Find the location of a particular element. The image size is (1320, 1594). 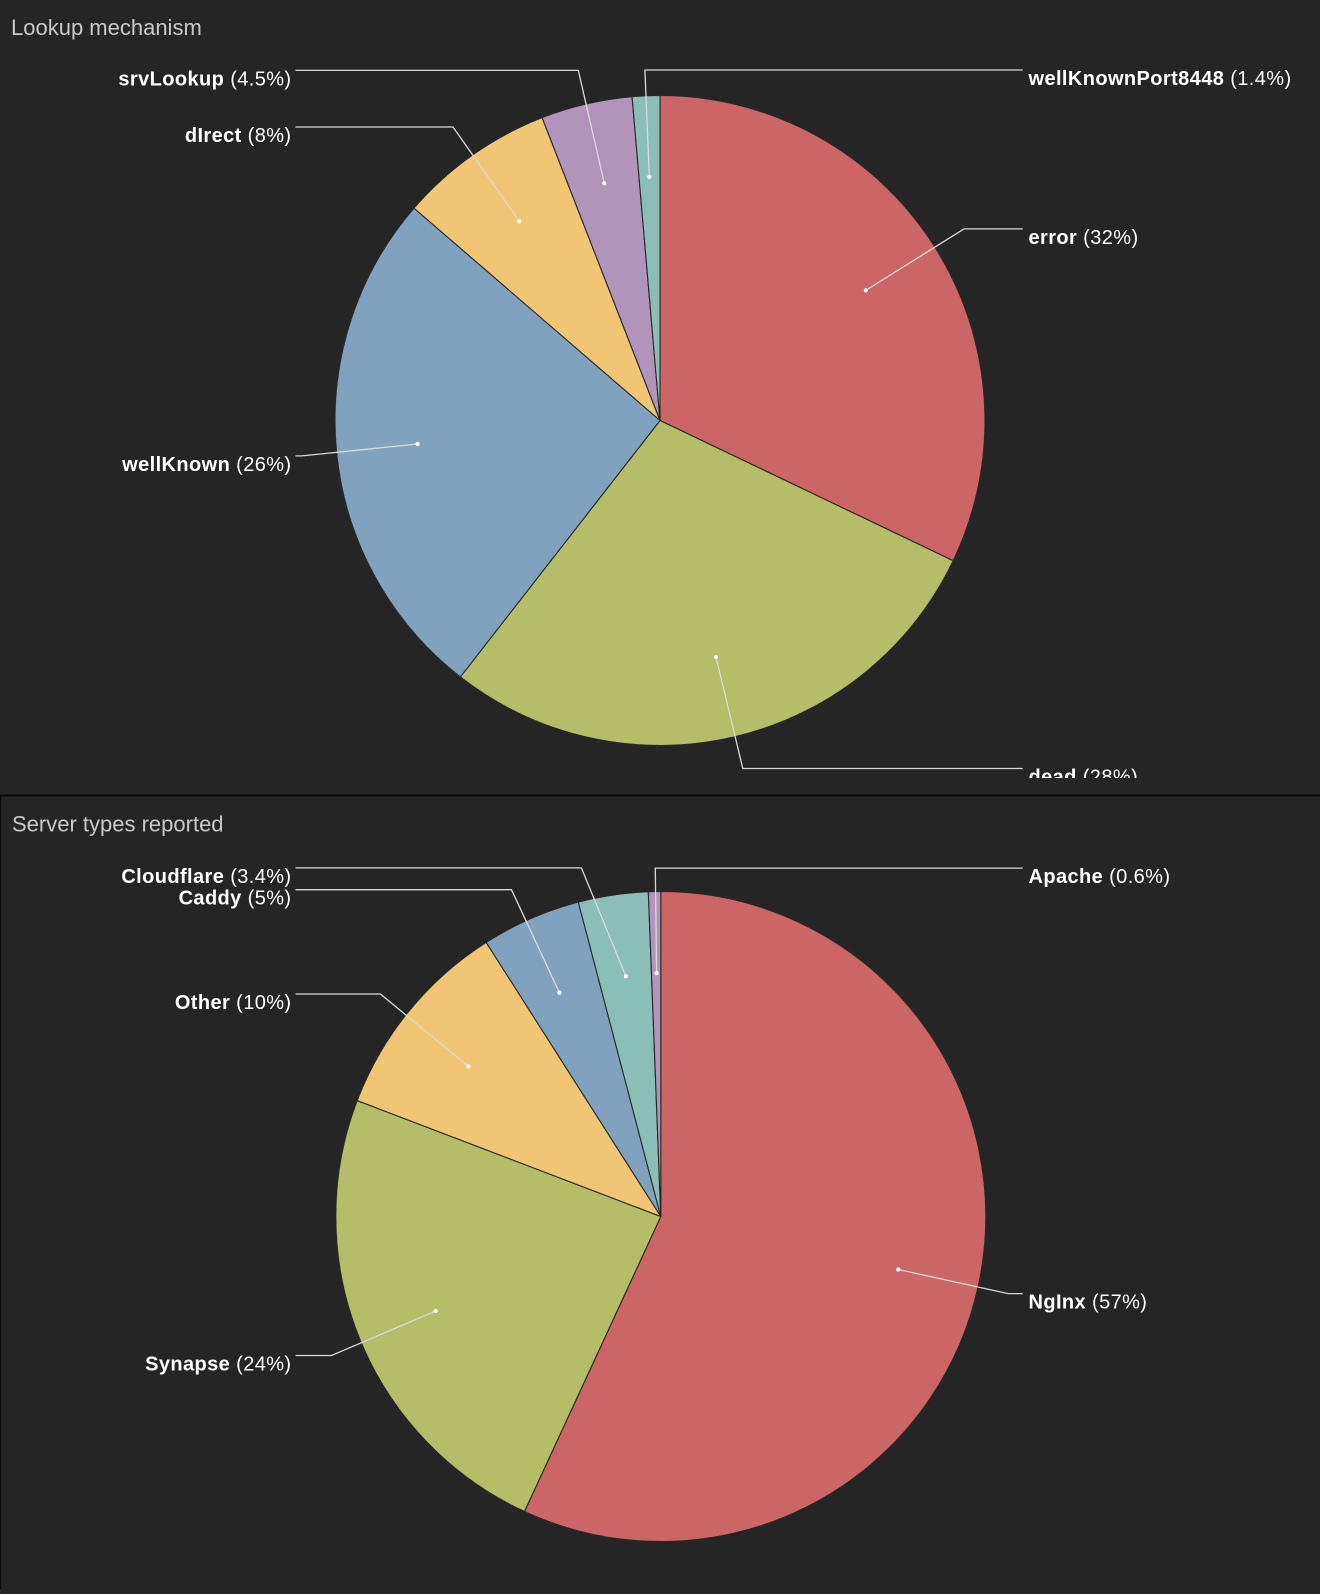

svg-text: dIrect (8%) is located at coordinates (238, 136).